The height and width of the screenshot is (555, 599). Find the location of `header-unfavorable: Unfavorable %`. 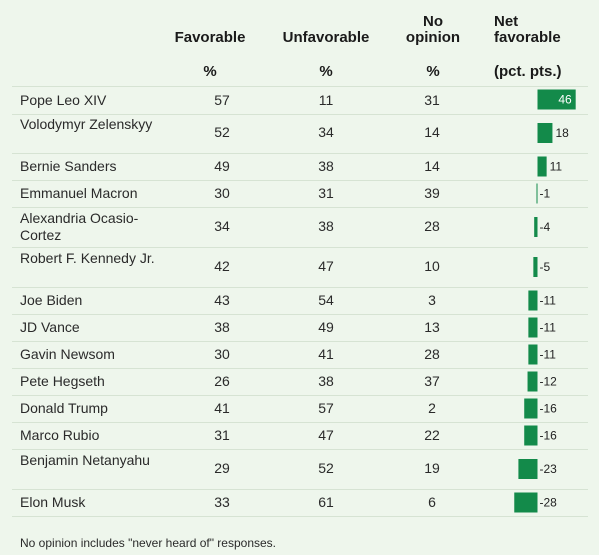

header-unfavorable: Unfavorable % is located at coordinates (326, 55).